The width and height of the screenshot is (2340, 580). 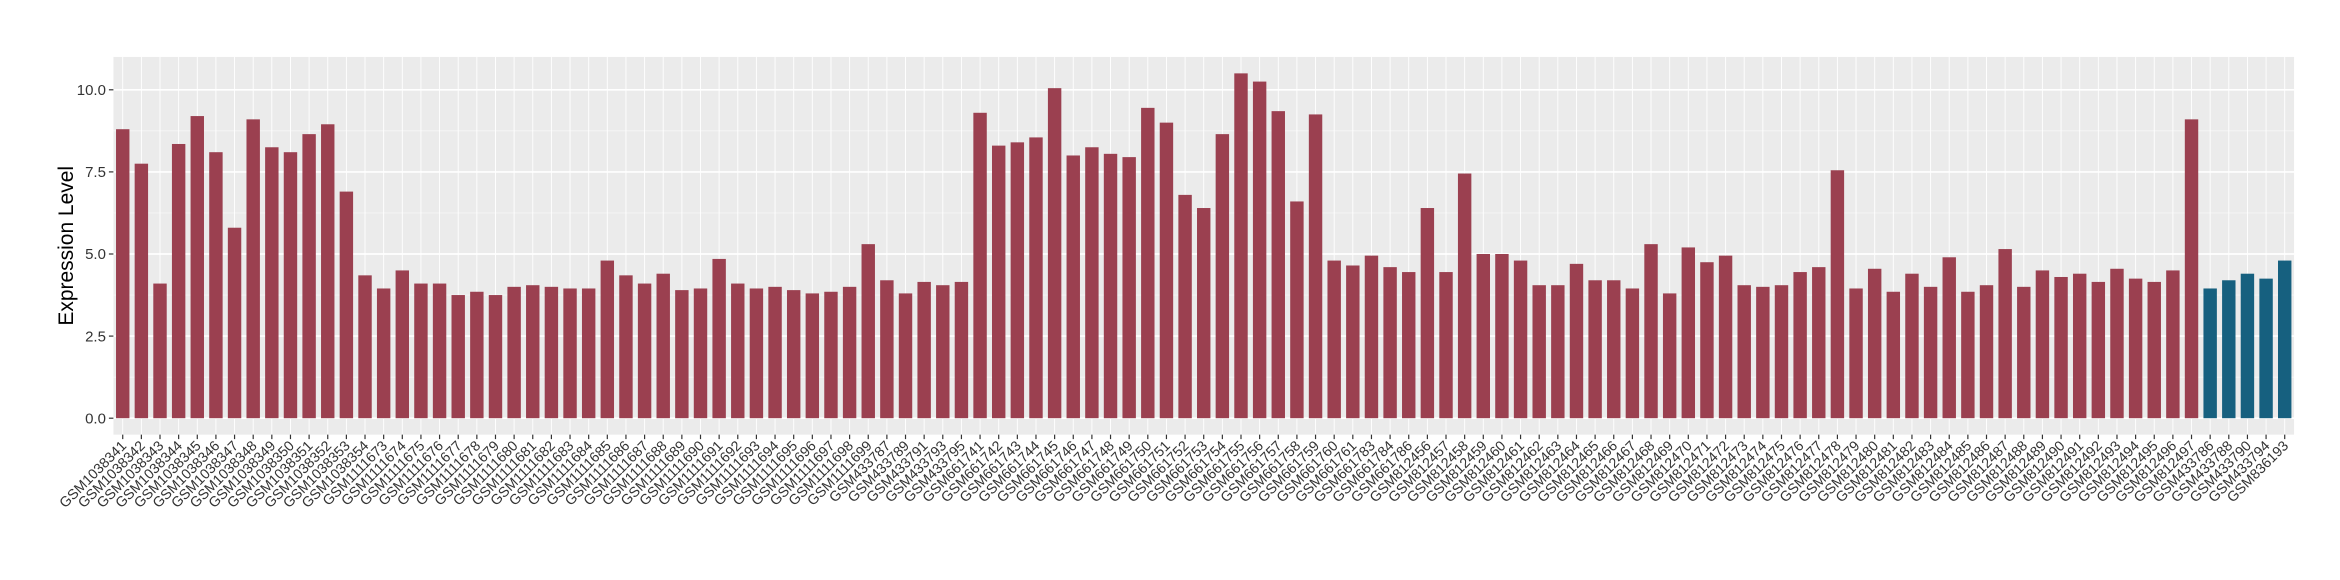 What do you see at coordinates (95, 172) in the screenshot?
I see `y-tick-label: 7.5` at bounding box center [95, 172].